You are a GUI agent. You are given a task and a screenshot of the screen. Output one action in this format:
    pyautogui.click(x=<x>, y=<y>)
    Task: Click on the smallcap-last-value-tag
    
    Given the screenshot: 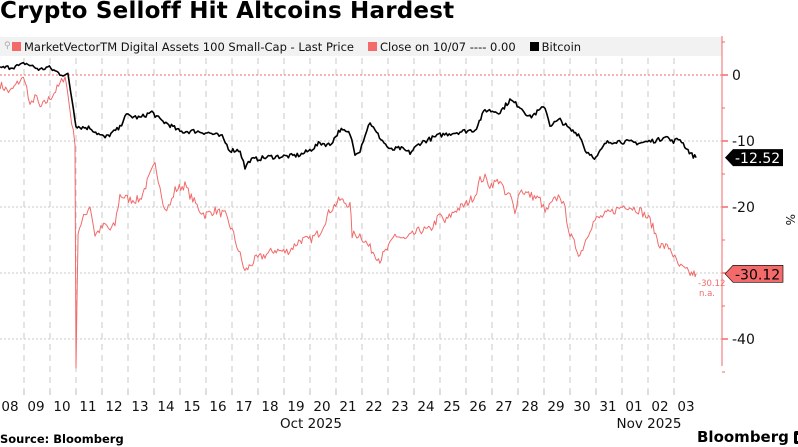 What is the action you would take?
    pyautogui.click(x=754, y=273)
    